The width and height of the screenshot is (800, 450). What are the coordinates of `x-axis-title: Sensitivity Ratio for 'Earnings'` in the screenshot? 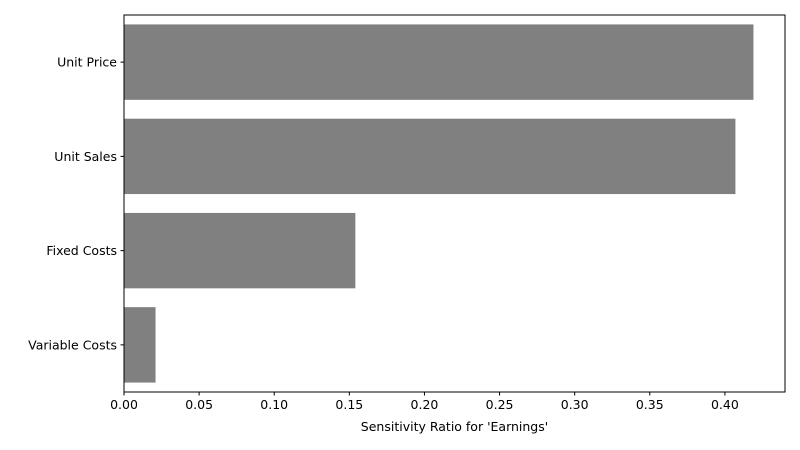 It's located at (454, 426).